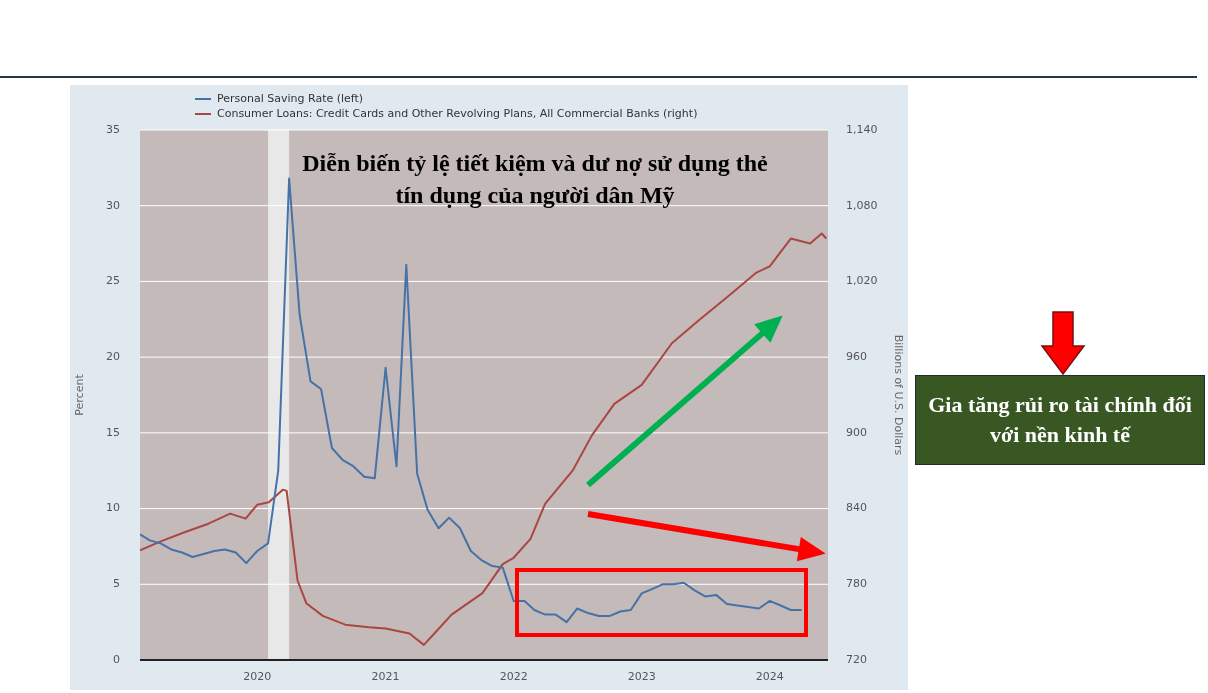 Image resolution: width=1208 pixels, height=693 pixels. What do you see at coordinates (116, 659) in the screenshot?
I see `y-tick-label: 0` at bounding box center [116, 659].